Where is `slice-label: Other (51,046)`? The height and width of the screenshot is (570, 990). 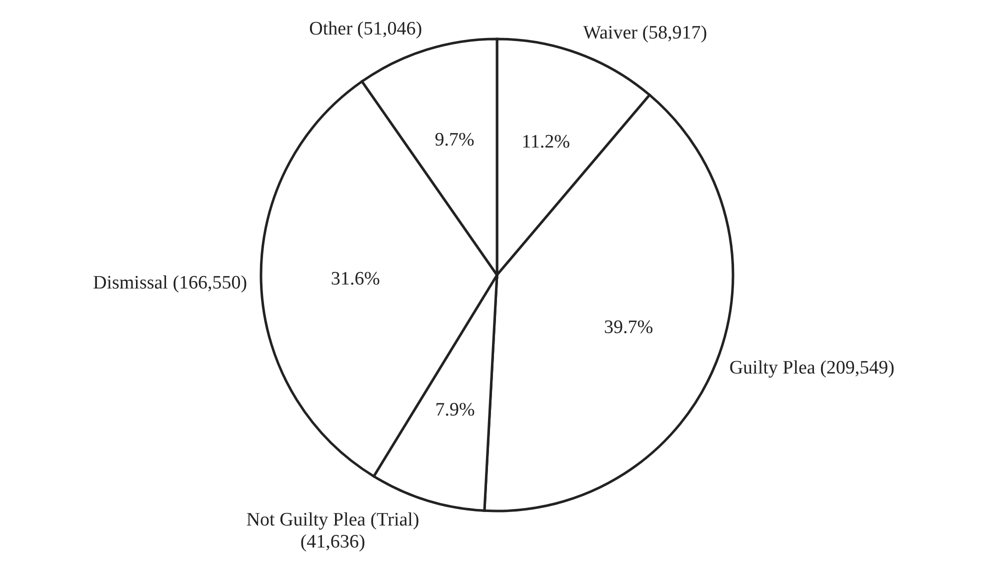
slice-label: Other (51,046) is located at coordinates (365, 29).